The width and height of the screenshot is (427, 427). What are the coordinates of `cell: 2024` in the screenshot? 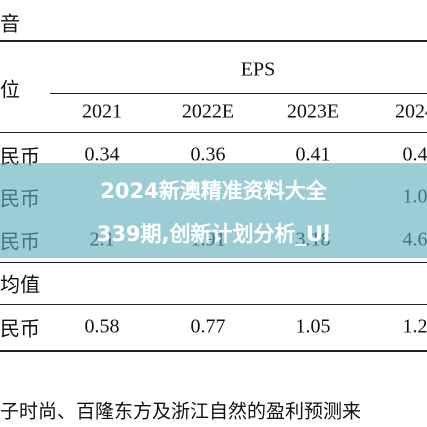 It's located at (411, 111).